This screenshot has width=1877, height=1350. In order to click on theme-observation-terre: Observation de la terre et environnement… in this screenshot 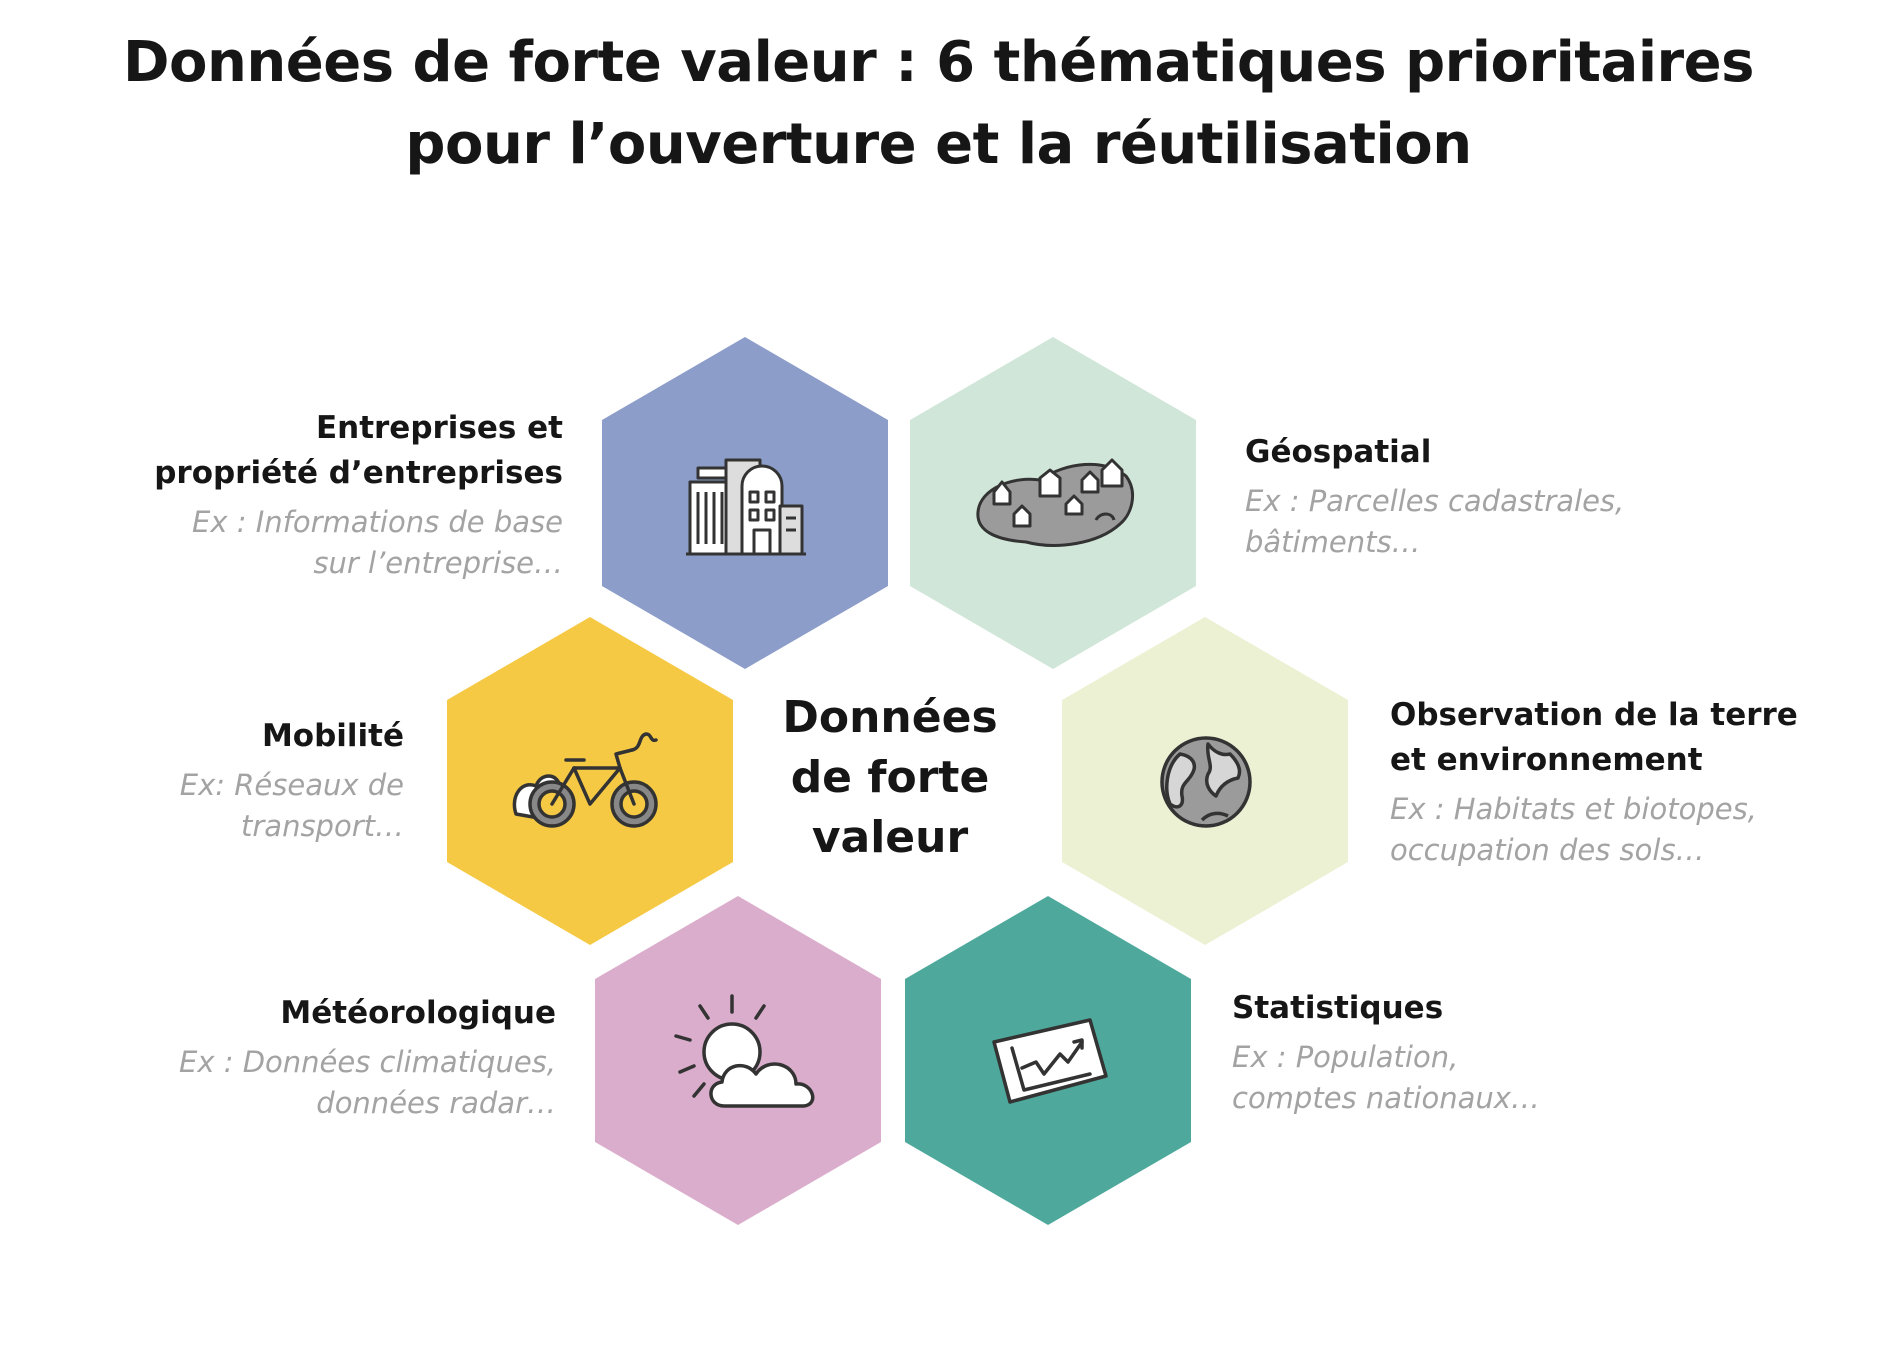, I will do `click(1594, 782)`.